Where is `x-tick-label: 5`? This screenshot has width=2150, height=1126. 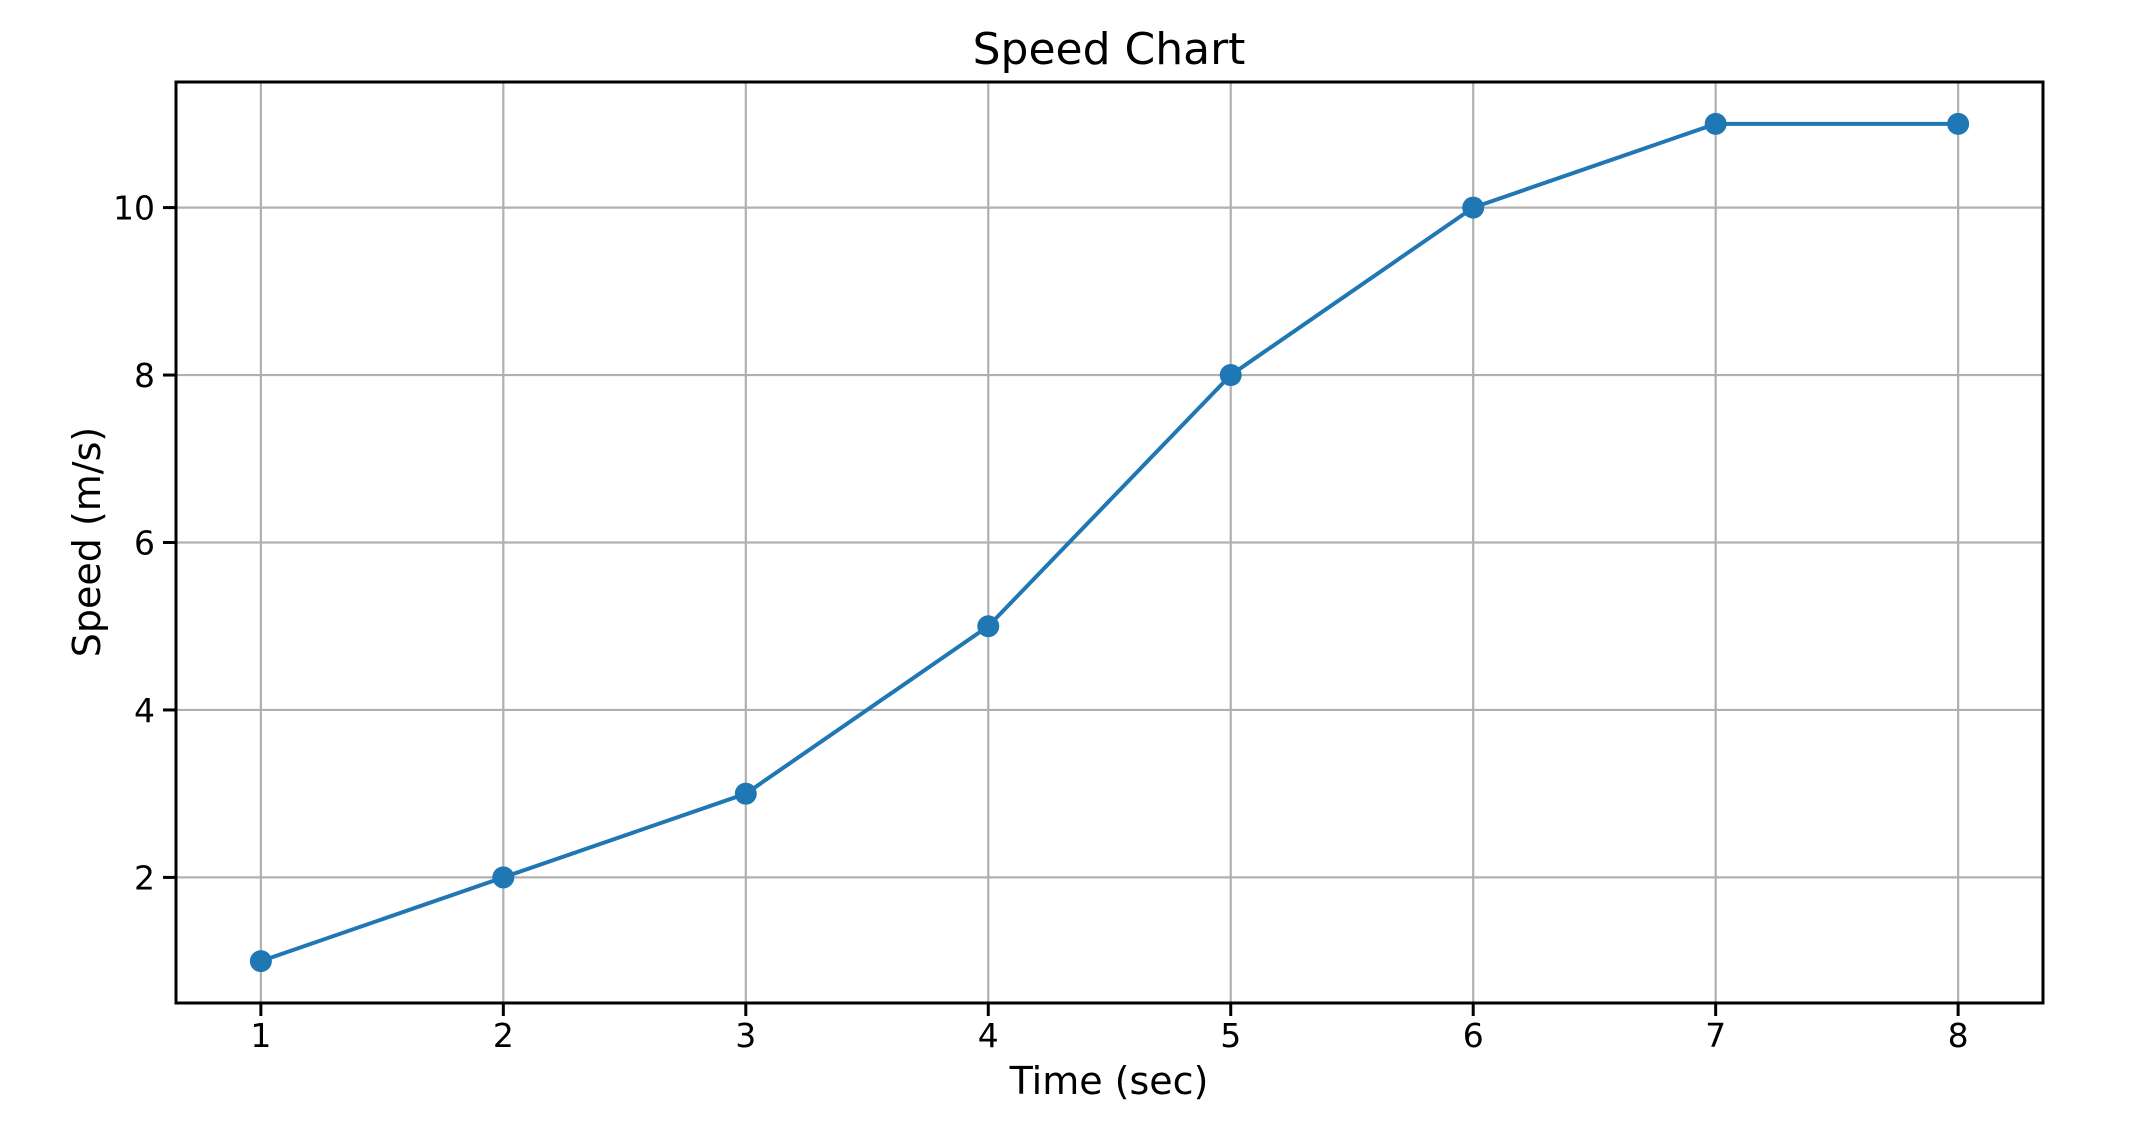 x-tick-label: 5 is located at coordinates (1230, 1035).